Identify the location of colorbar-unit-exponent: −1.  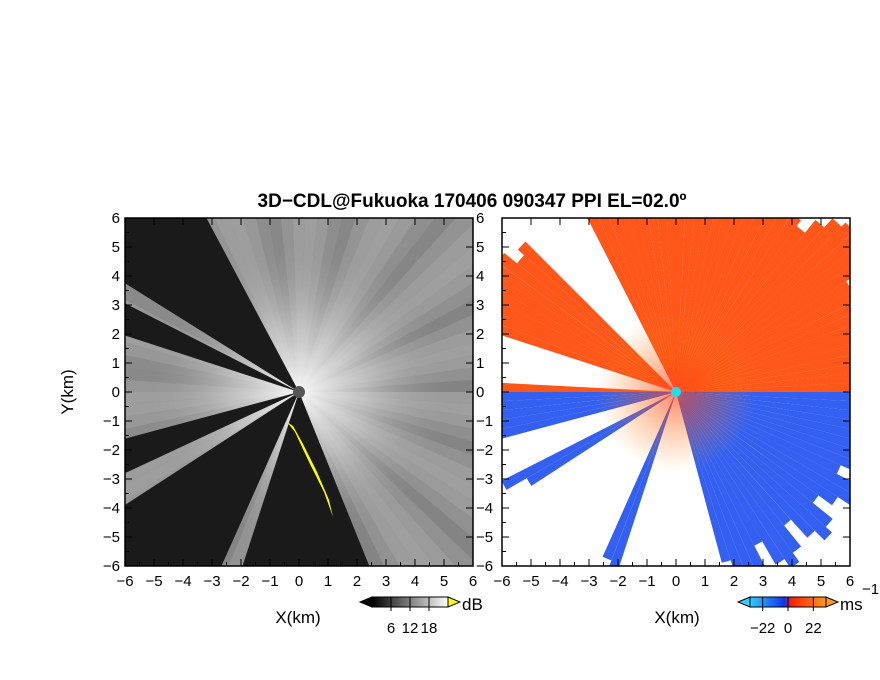
(870, 589).